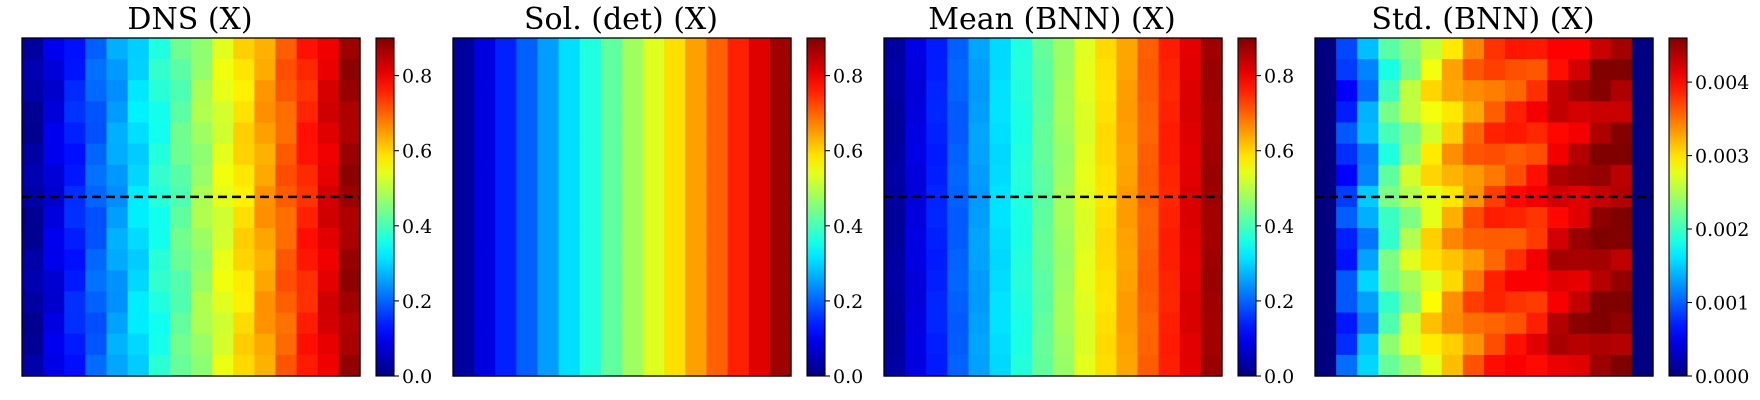 This screenshot has width=1760, height=400. What do you see at coordinates (848, 377) in the screenshot?
I see `colorbar-tick-label: 0.0` at bounding box center [848, 377].